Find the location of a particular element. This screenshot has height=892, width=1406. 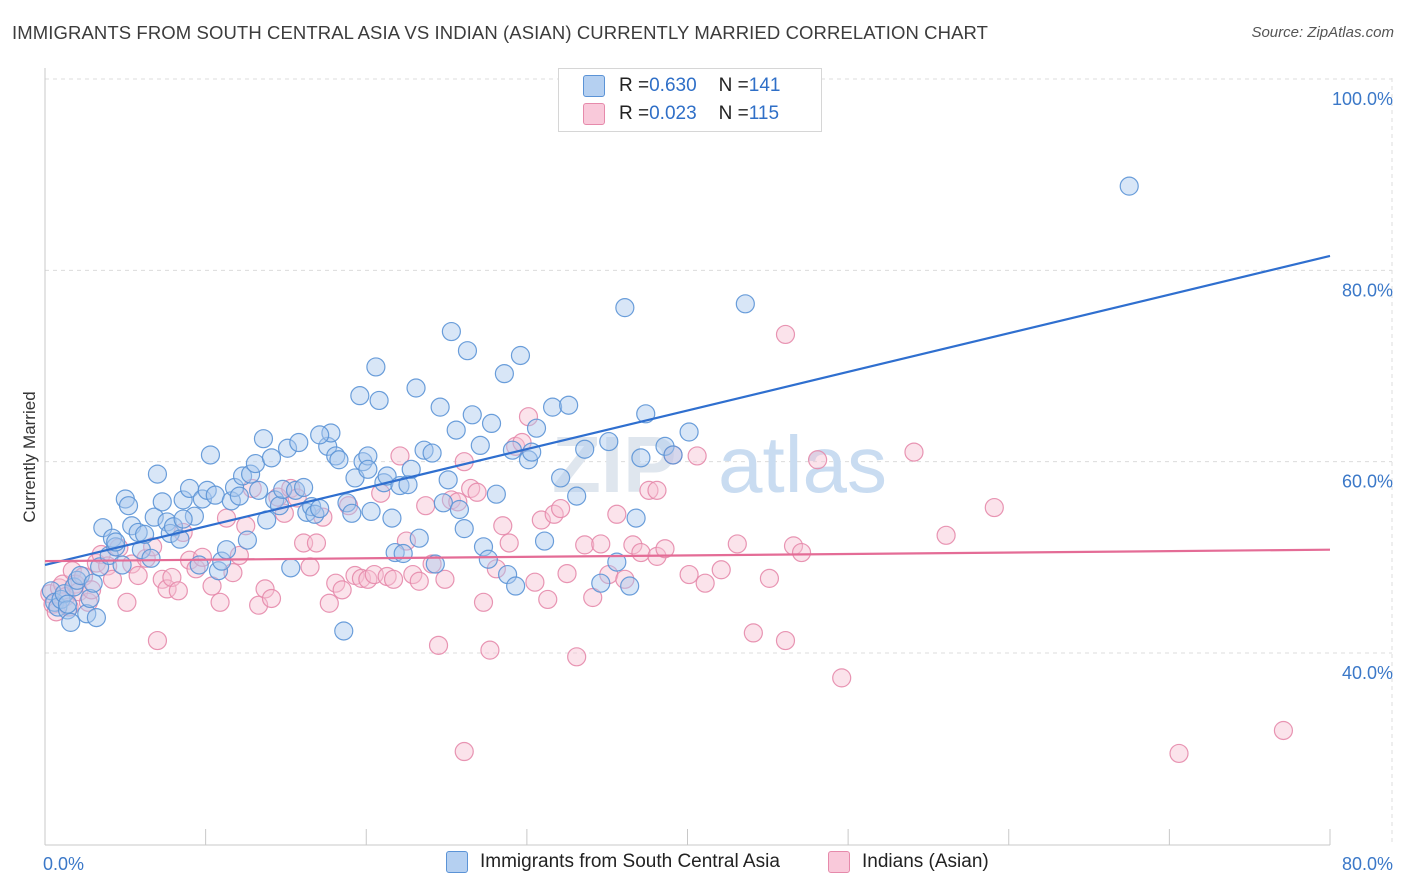

y-tick-label: 60.0% is located at coordinates (1367, 482).